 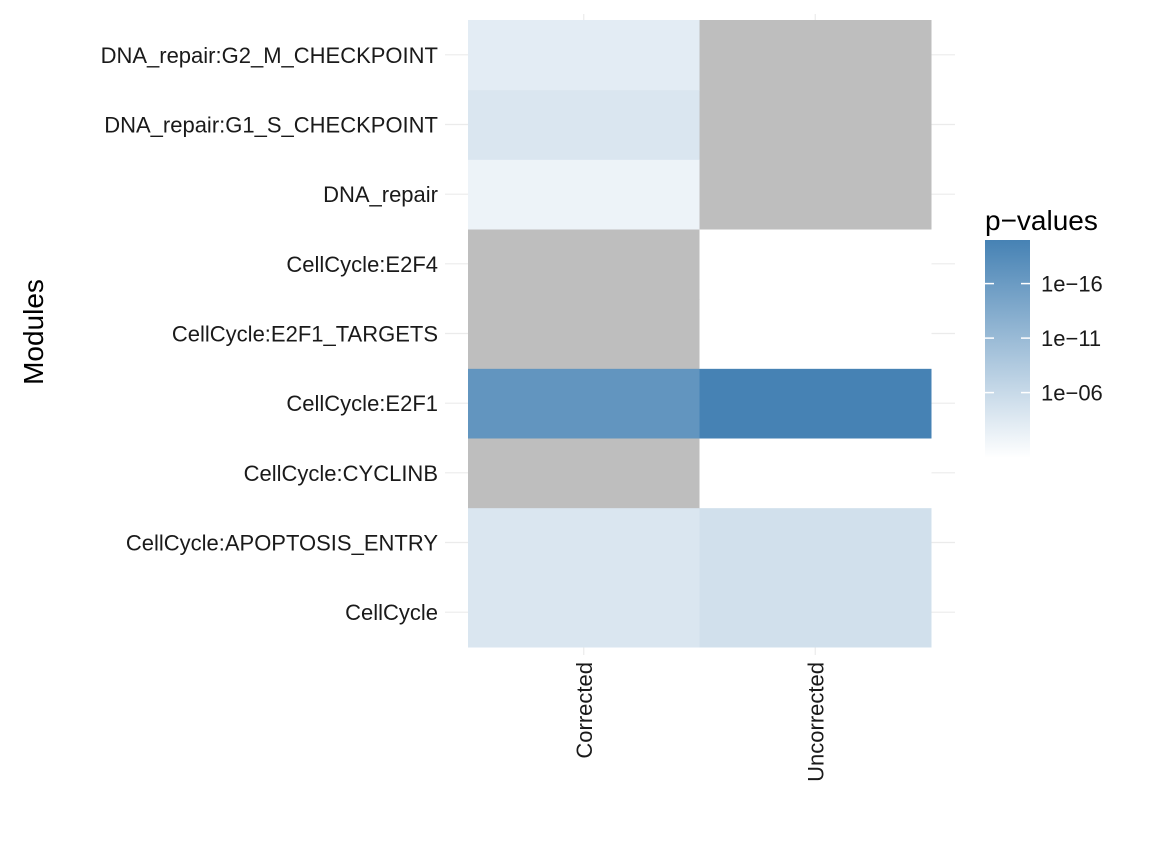 I want to click on legend-break-label: 1e−16, so click(x=1072, y=284).